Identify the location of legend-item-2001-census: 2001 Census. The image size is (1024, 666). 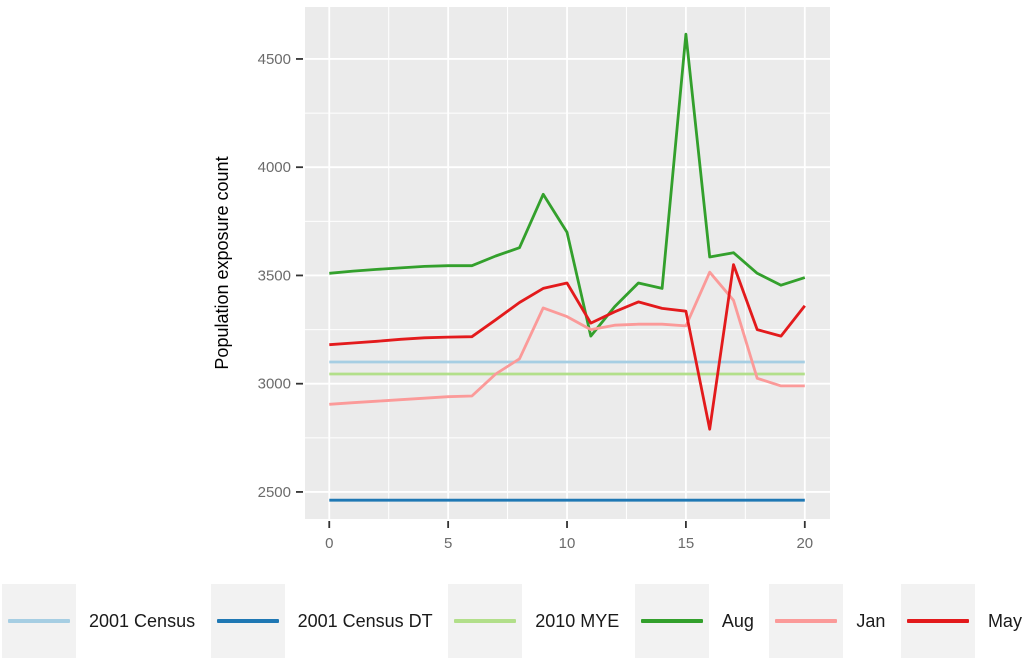
(98, 621).